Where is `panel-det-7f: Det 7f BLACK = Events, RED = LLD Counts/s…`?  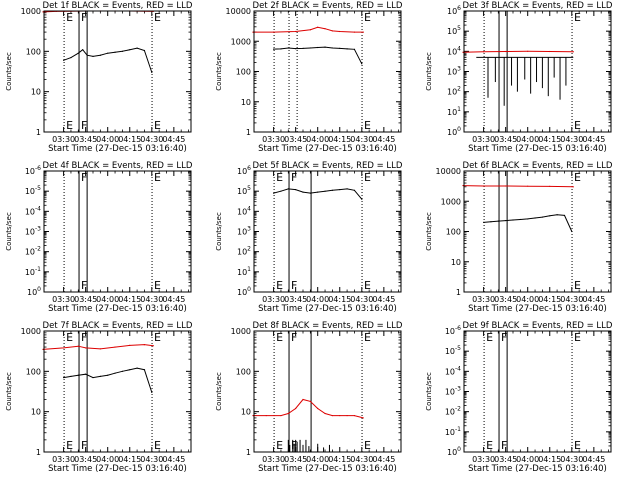 panel-det-7f: Det 7f BLACK = Events, RED = LLD Counts/s… is located at coordinates (99, 397).